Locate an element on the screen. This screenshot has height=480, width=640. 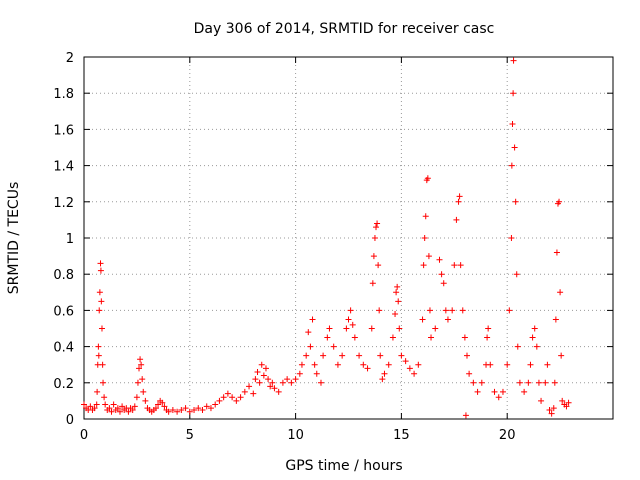
x-axis-label: GPS time / hours is located at coordinates (343, 466).